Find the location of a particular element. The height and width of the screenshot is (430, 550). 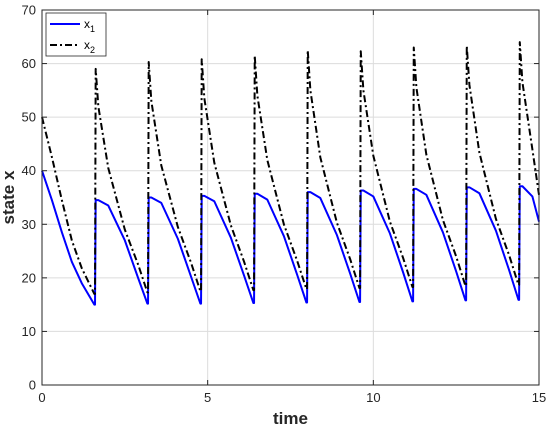

y-tick-label: 70 is located at coordinates (29, 10).